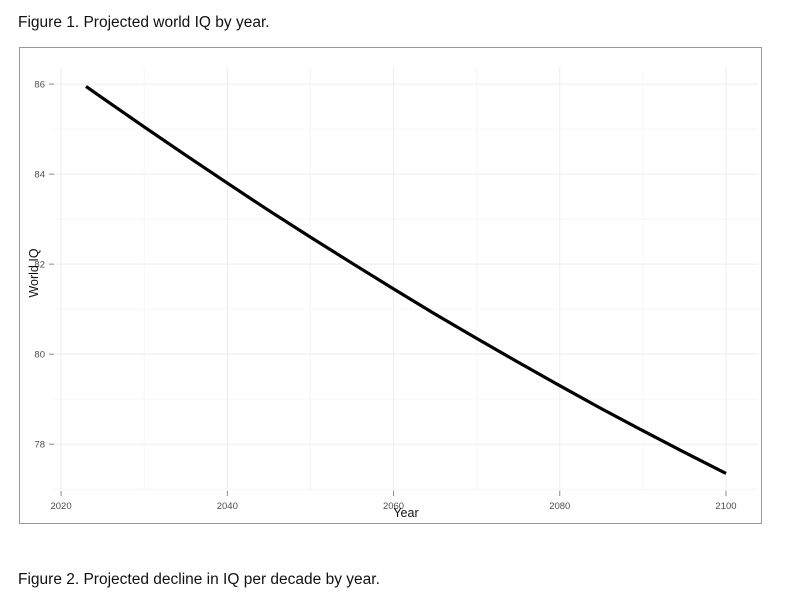 Image resolution: width=786 pixels, height=602 pixels. I want to click on x-tick-label: 2060, so click(393, 506).